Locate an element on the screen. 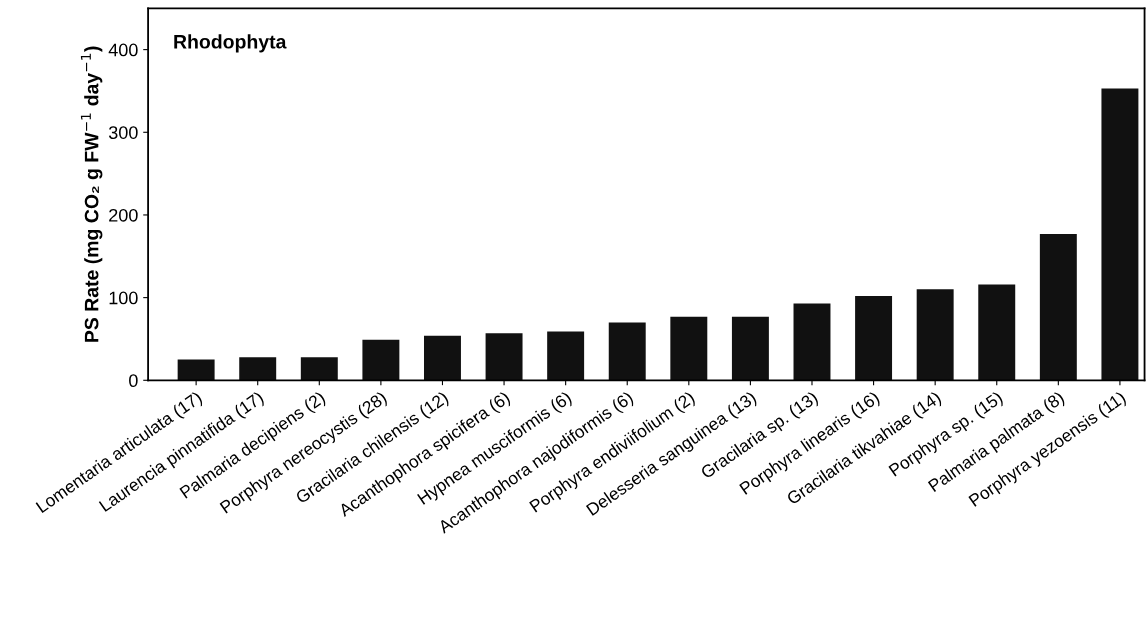 This screenshot has width=1148, height=637. text: Rhodophyta is located at coordinates (230, 43).